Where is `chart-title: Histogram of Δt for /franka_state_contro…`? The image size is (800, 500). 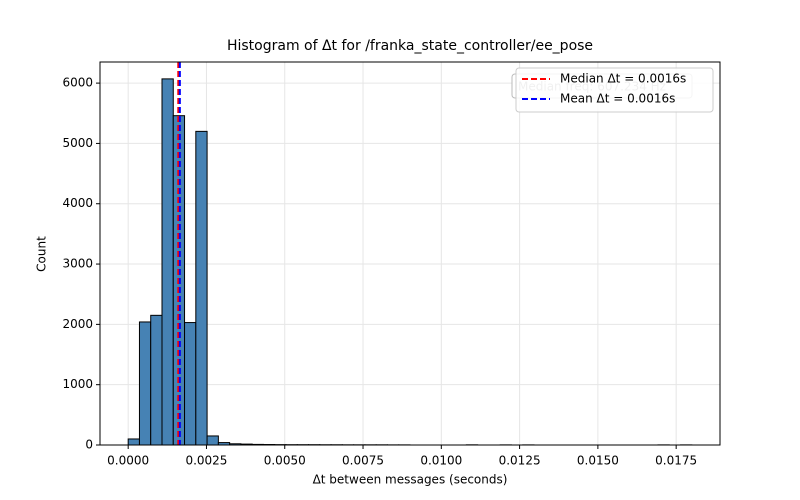 chart-title: Histogram of Δt for /franka_state_contro… is located at coordinates (410, 46).